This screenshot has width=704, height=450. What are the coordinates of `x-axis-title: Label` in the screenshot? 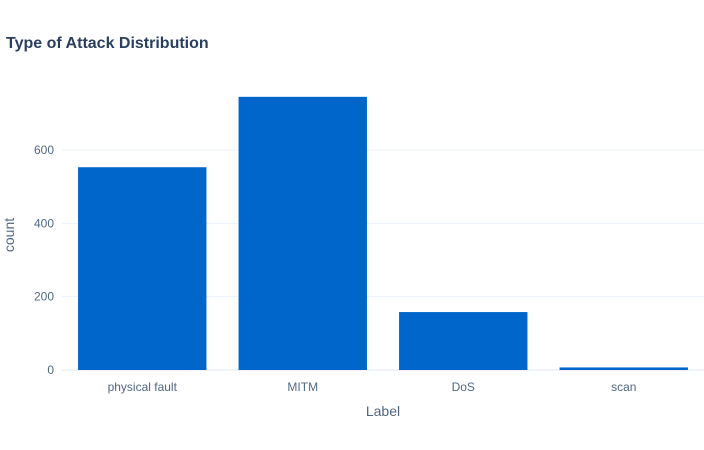 It's located at (383, 411).